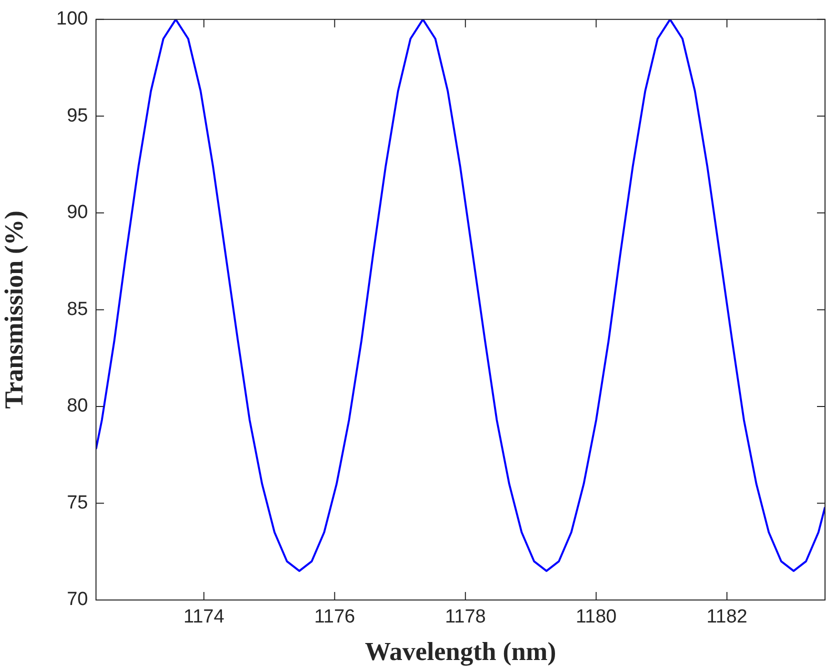  Describe the element at coordinates (727, 617) in the screenshot. I see `x-tick-label: 1182` at that location.